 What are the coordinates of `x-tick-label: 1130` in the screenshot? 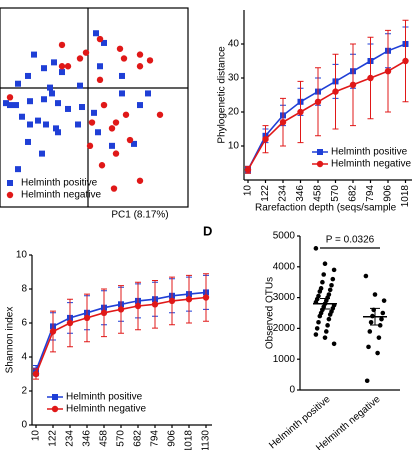 It's located at (206, 440).